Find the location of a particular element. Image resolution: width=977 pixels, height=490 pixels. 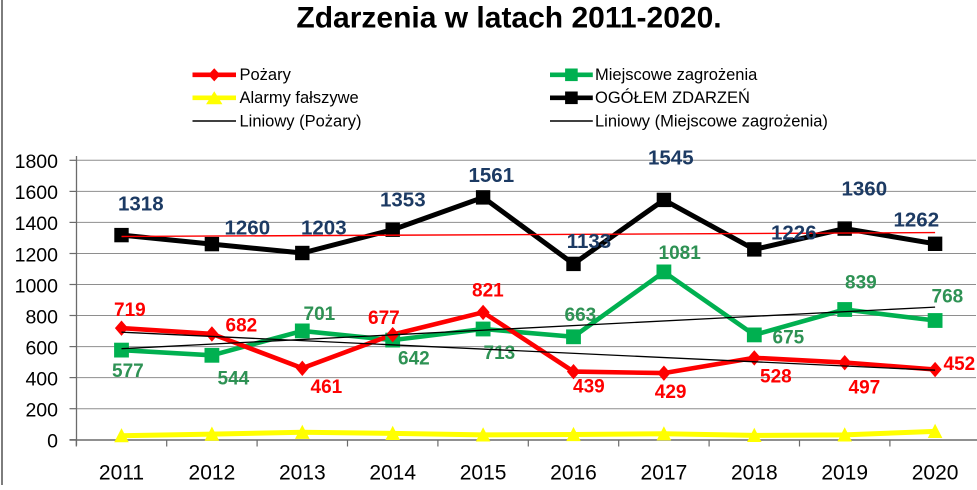

svg-text: 1360 is located at coordinates (865, 189).